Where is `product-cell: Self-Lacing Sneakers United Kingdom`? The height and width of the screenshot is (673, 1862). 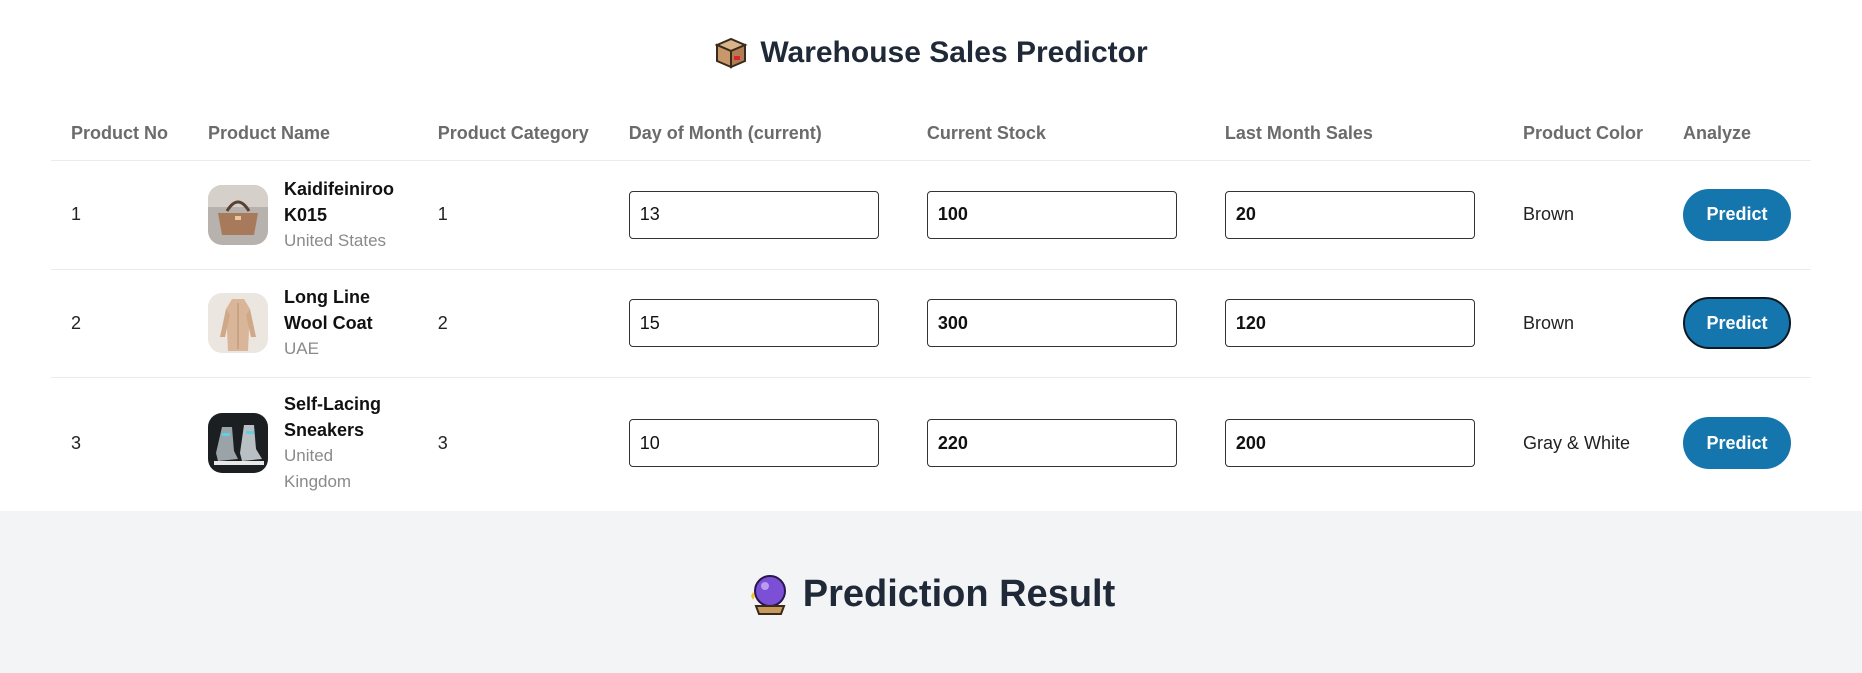 product-cell: Self-Lacing Sneakers United Kingdom is located at coordinates (303, 443).